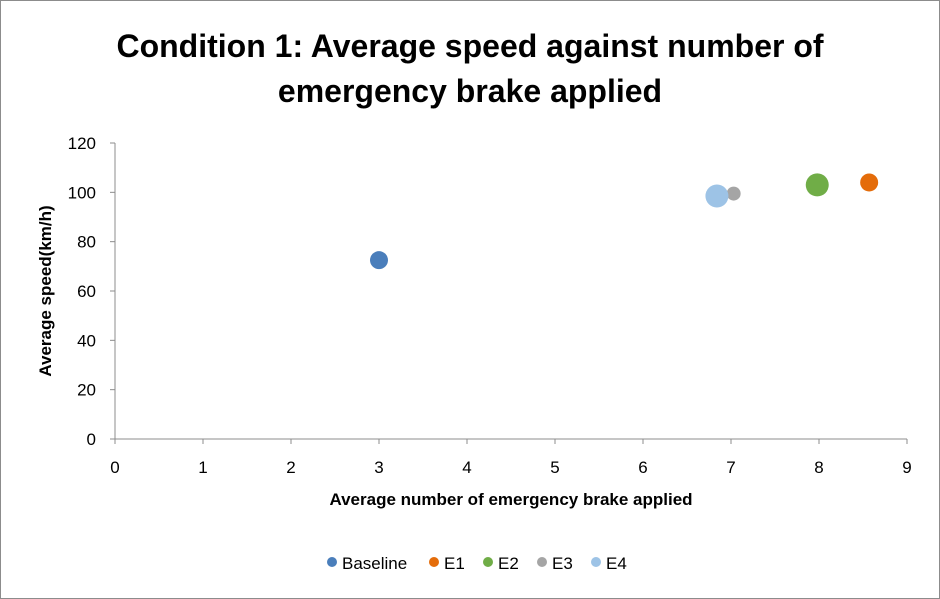  Describe the element at coordinates (624, 221) in the screenshot. I see `data-points` at that location.